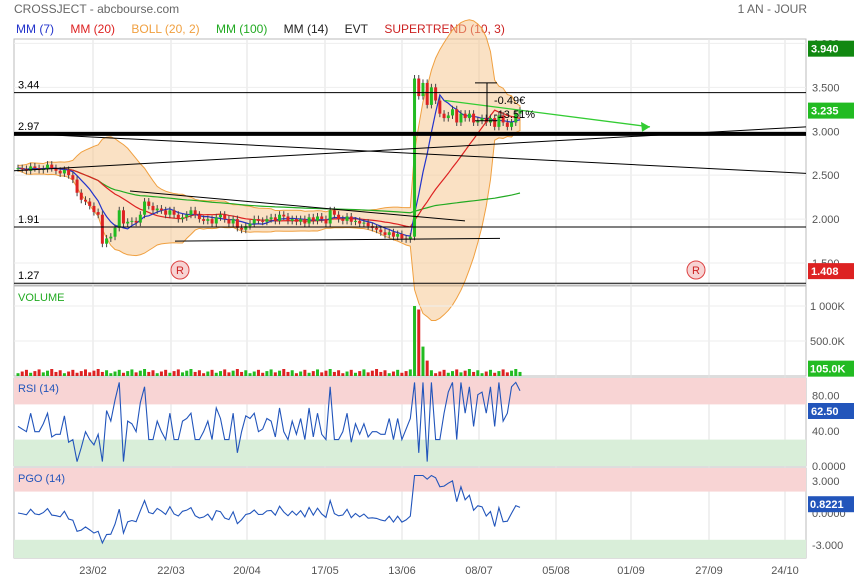 The image size is (855, 580). Describe the element at coordinates (93, 29) in the screenshot. I see `legend-mm20: MM (20)` at that location.